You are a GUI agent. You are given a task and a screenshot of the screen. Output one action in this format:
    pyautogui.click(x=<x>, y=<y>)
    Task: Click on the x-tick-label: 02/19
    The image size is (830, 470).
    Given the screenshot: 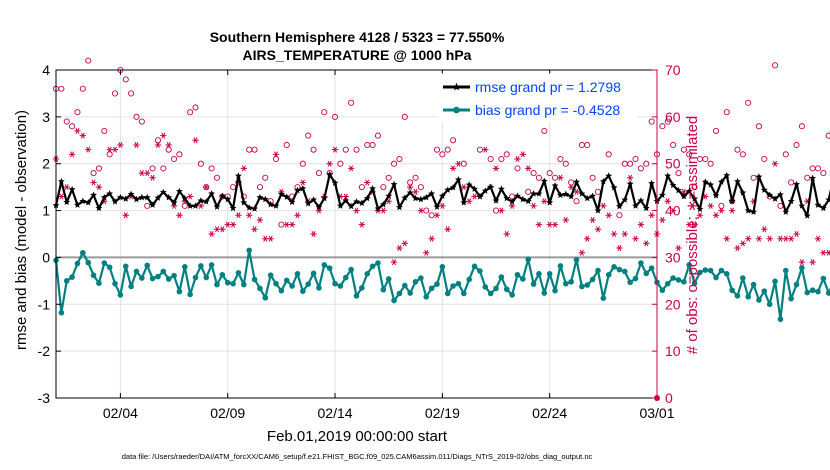 What is the action you would take?
    pyautogui.click(x=442, y=413)
    